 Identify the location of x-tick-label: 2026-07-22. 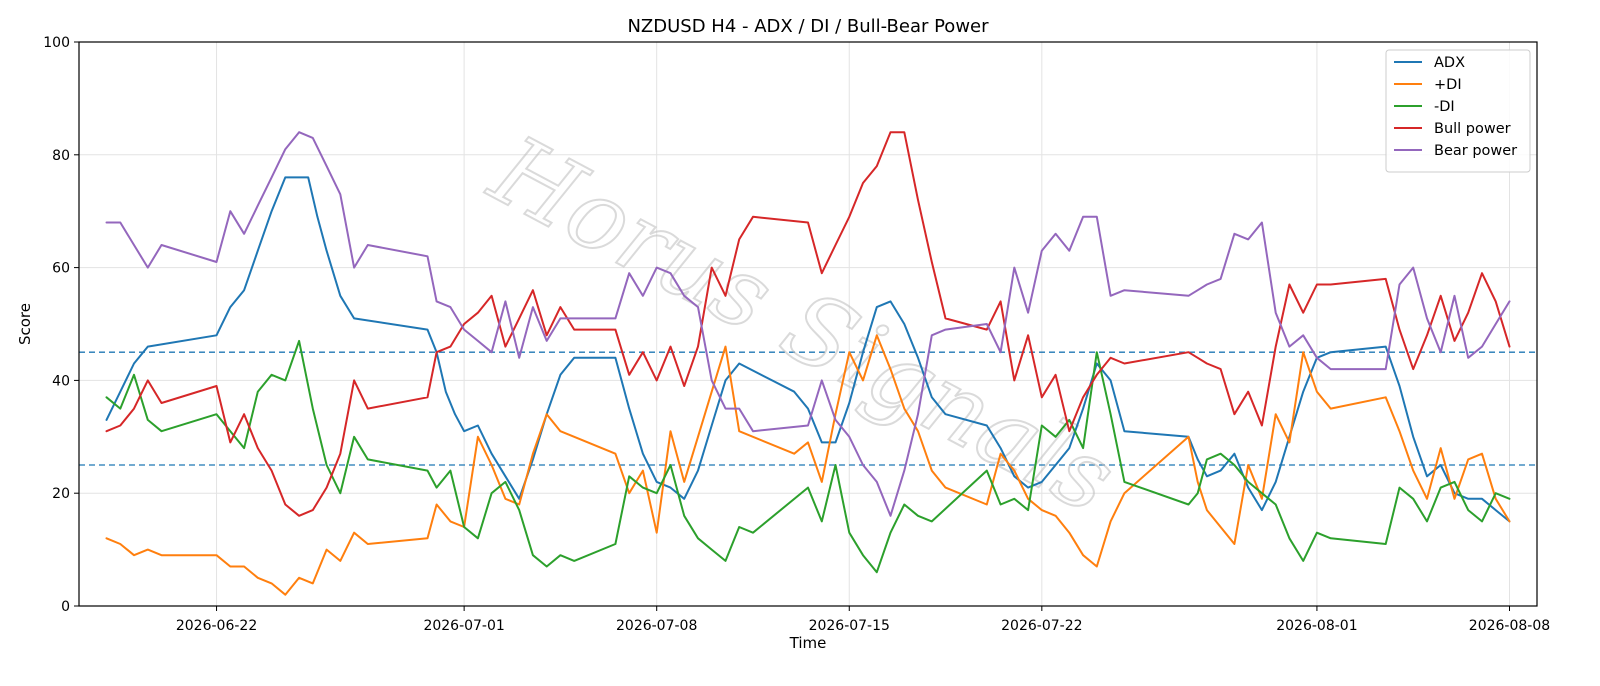
(1041, 626).